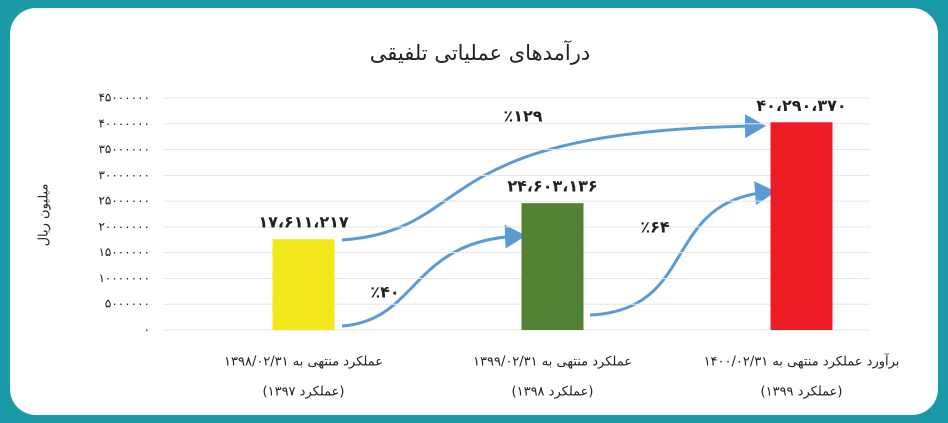  Describe the element at coordinates (127, 304) in the screenshot. I see `y-tick-label: ۵۰۰۰۰۰۰` at that location.